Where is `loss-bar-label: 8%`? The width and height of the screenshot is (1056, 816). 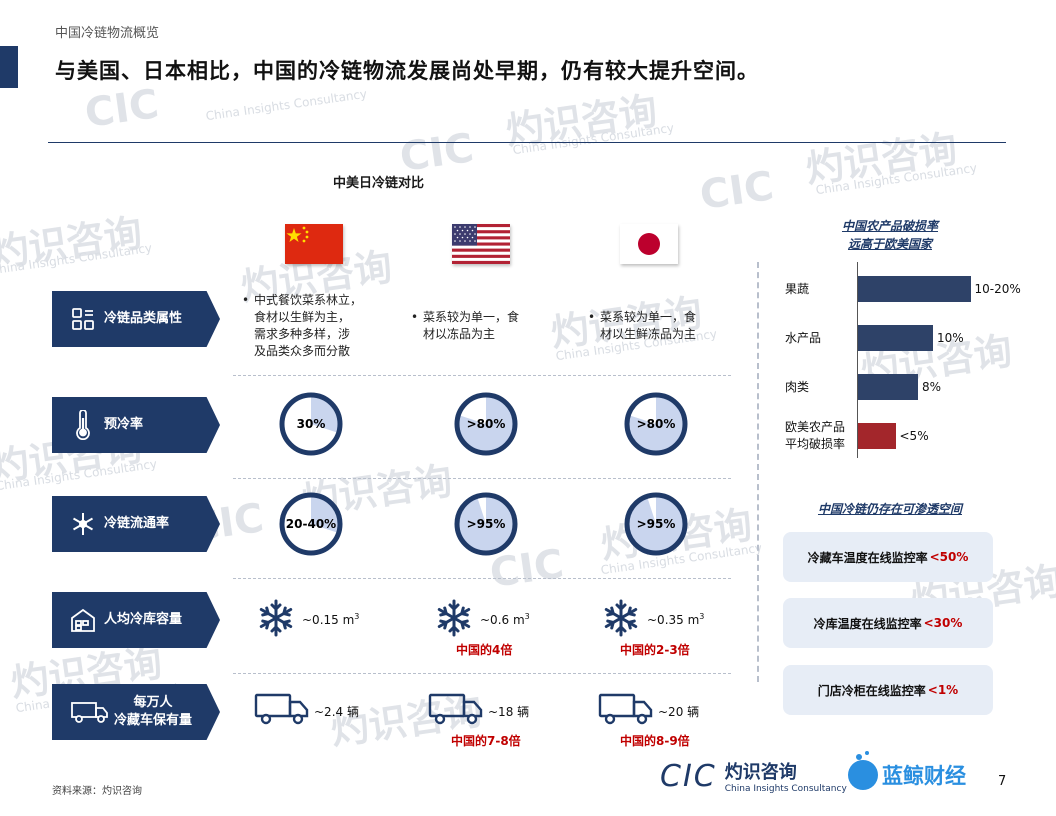
loss-bar-label: 8% is located at coordinates (932, 387).